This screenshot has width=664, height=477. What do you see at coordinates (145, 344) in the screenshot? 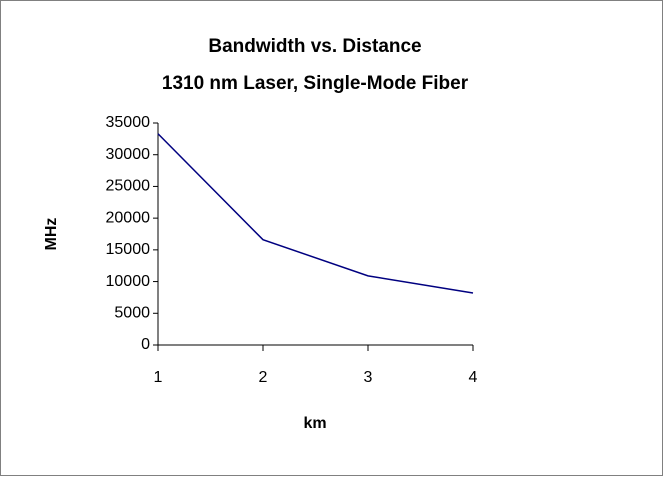
I see `y-tick-label: 0` at bounding box center [145, 344].